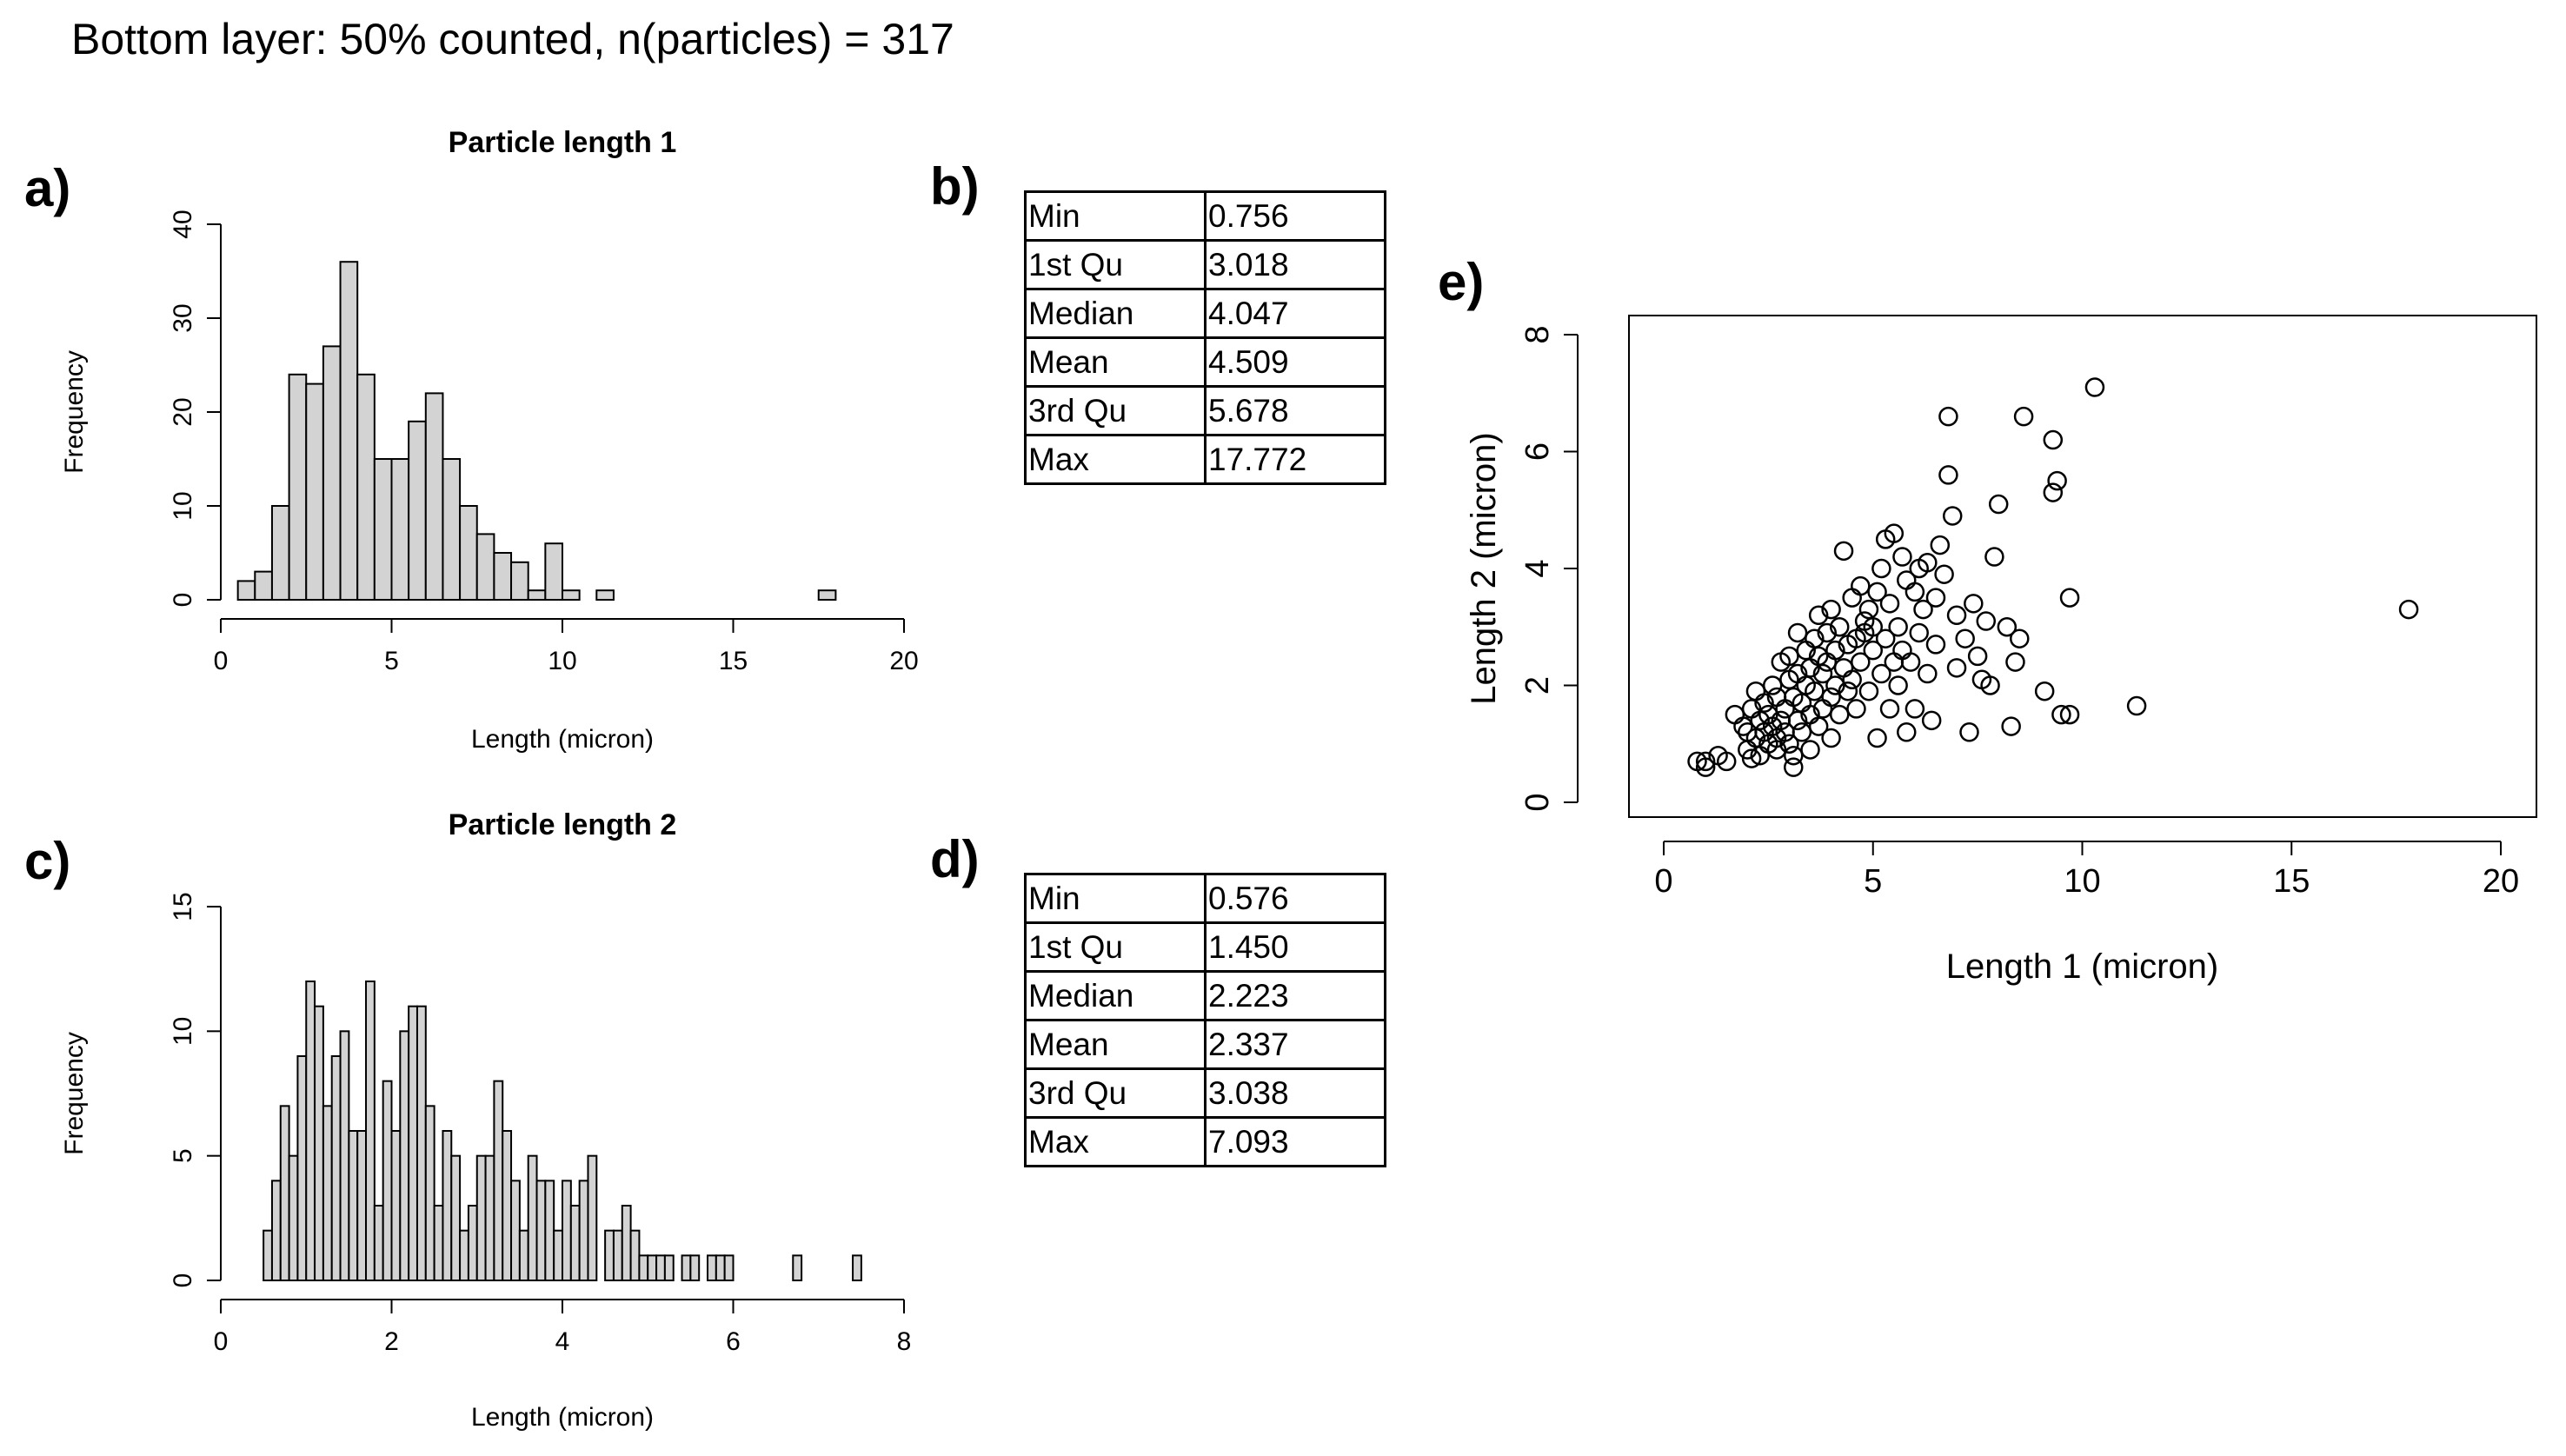  I want to click on hist1-y-tick-label: 40, so click(183, 223).